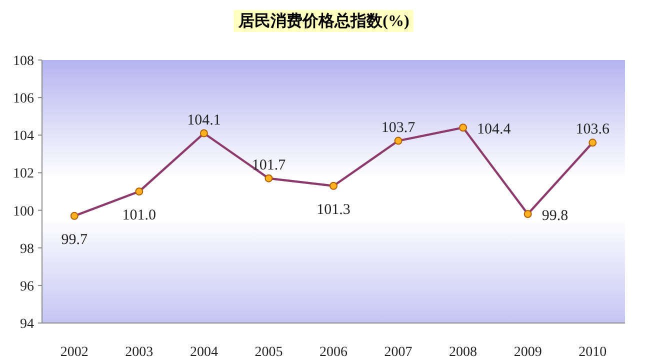 This screenshot has width=648, height=362. What do you see at coordinates (555, 216) in the screenshot?
I see `text: 99.8` at bounding box center [555, 216].